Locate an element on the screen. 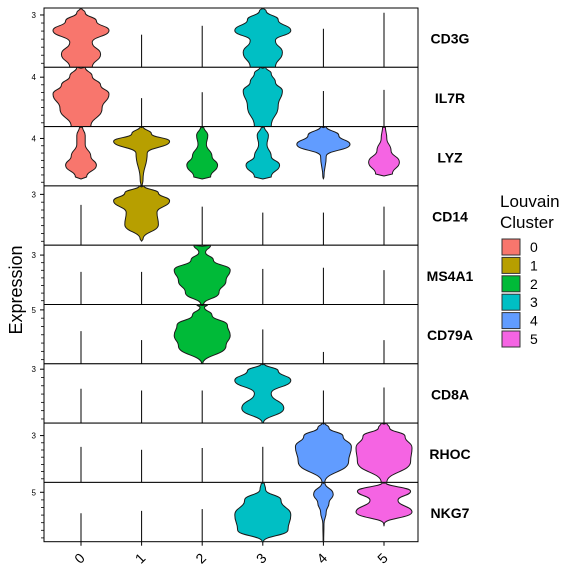 Image resolution: width=576 pixels, height=576 pixels. x-tick-label: 1 is located at coordinates (140, 558).